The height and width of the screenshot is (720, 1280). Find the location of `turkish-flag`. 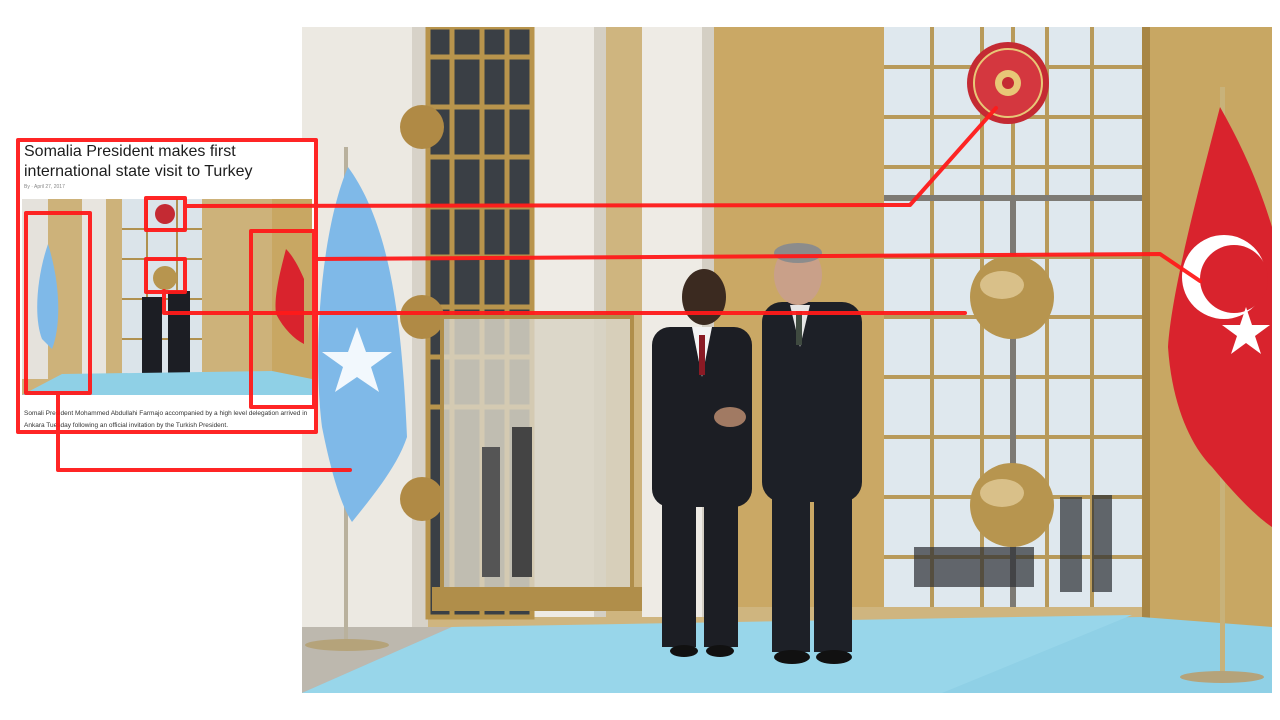

turkish-flag is located at coordinates (1220, 385).